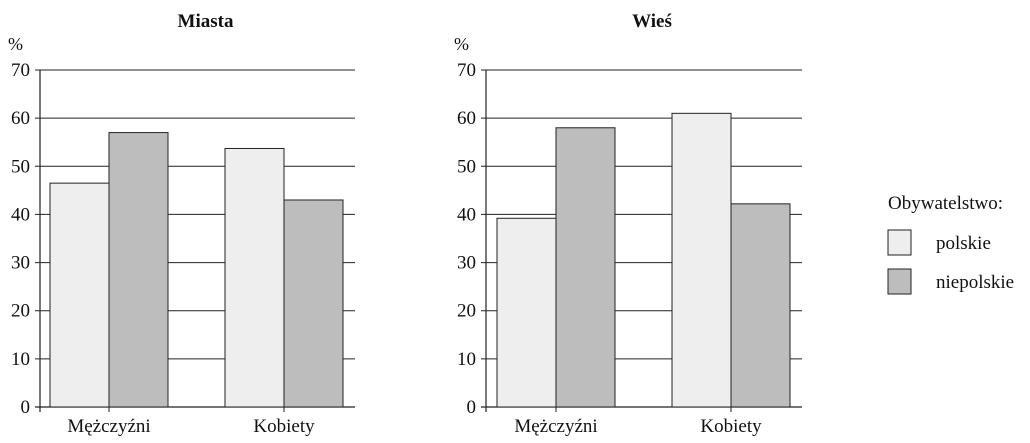 The height and width of the screenshot is (443, 1030). Describe the element at coordinates (945, 203) in the screenshot. I see `legend-title: Obywatelstwo:` at that location.